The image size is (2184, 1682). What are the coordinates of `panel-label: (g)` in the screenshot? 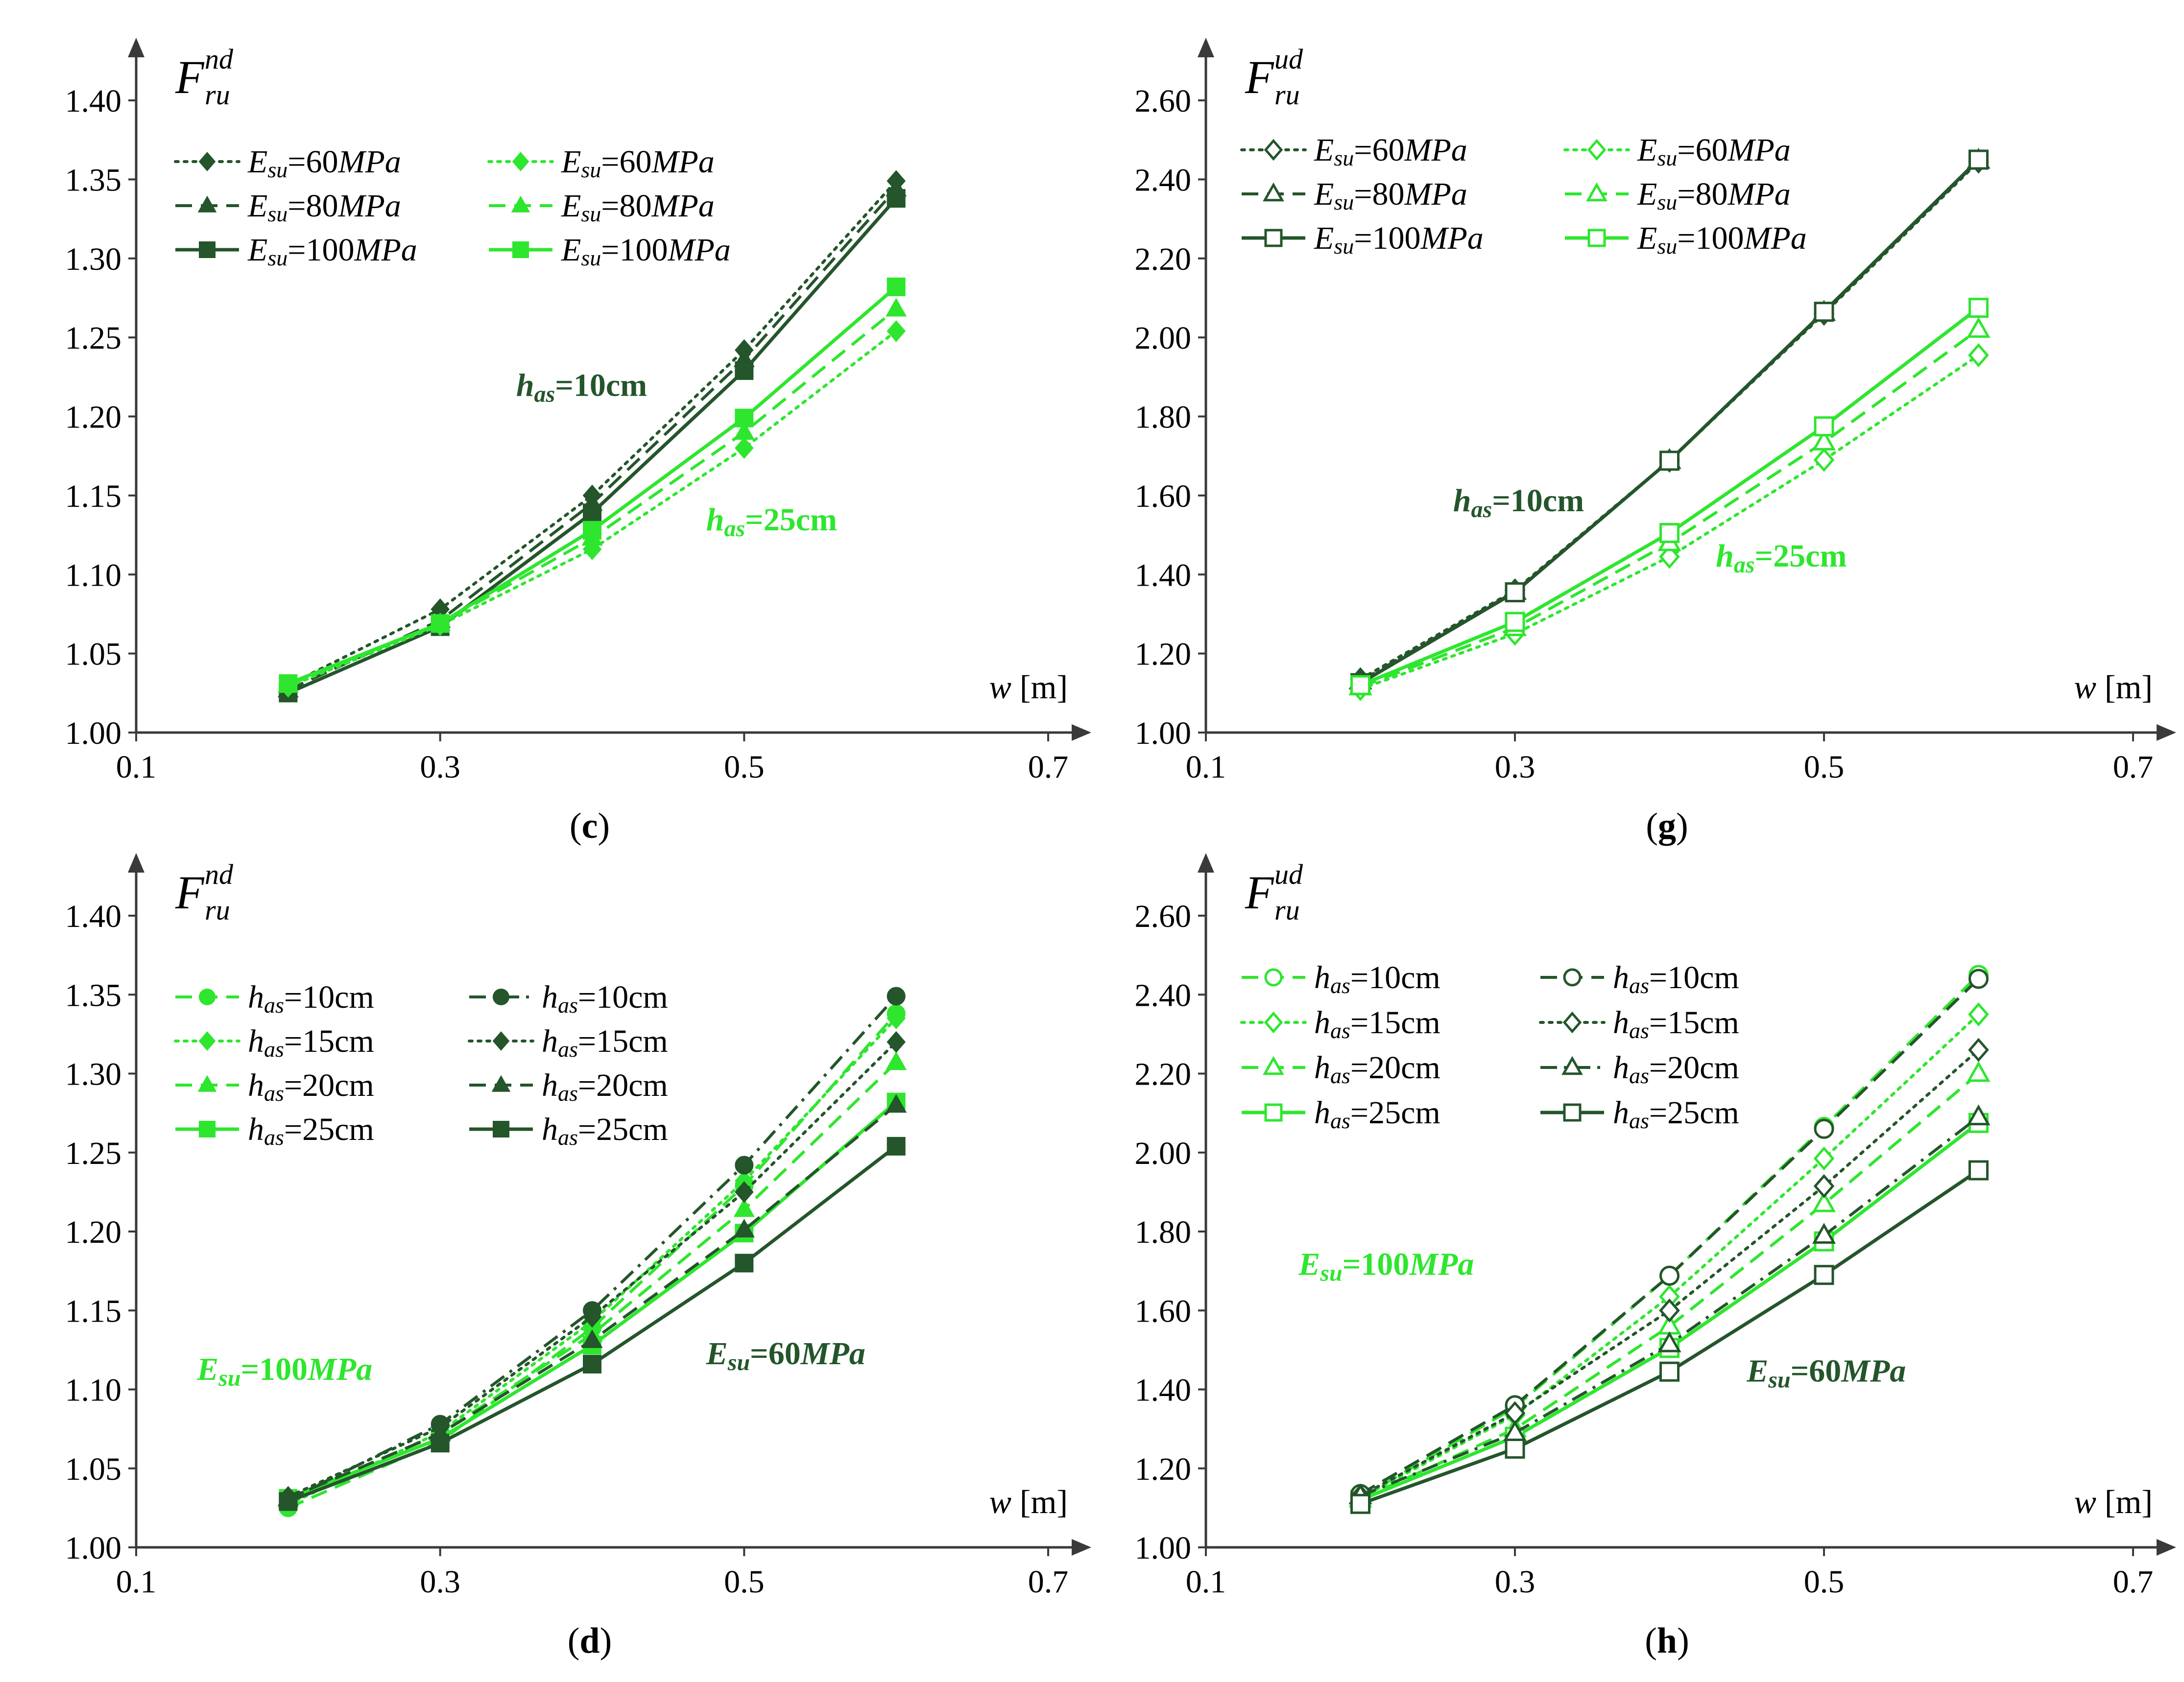 It's located at (1667, 826).